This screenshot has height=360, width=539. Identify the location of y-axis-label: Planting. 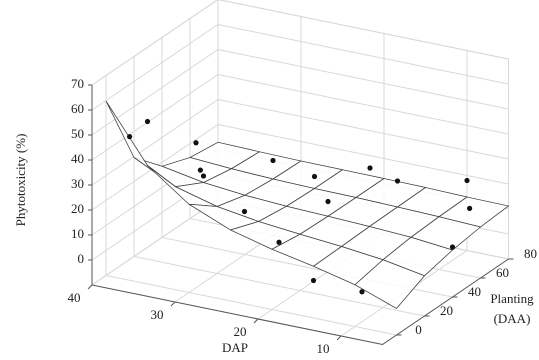
(512, 298).